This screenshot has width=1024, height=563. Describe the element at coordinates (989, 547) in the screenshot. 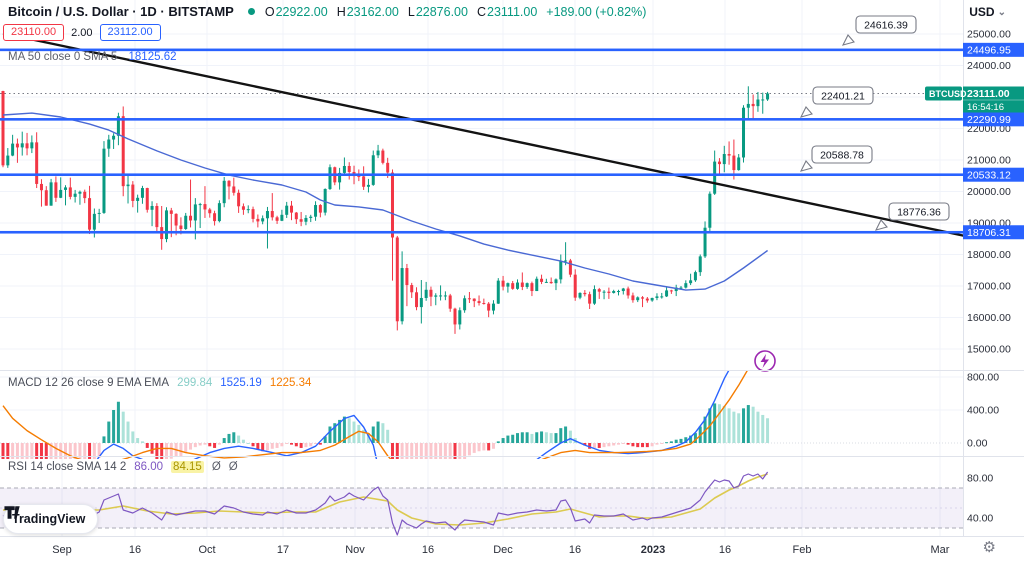

I see `axis-settings-gear-icon: ⚙` at that location.